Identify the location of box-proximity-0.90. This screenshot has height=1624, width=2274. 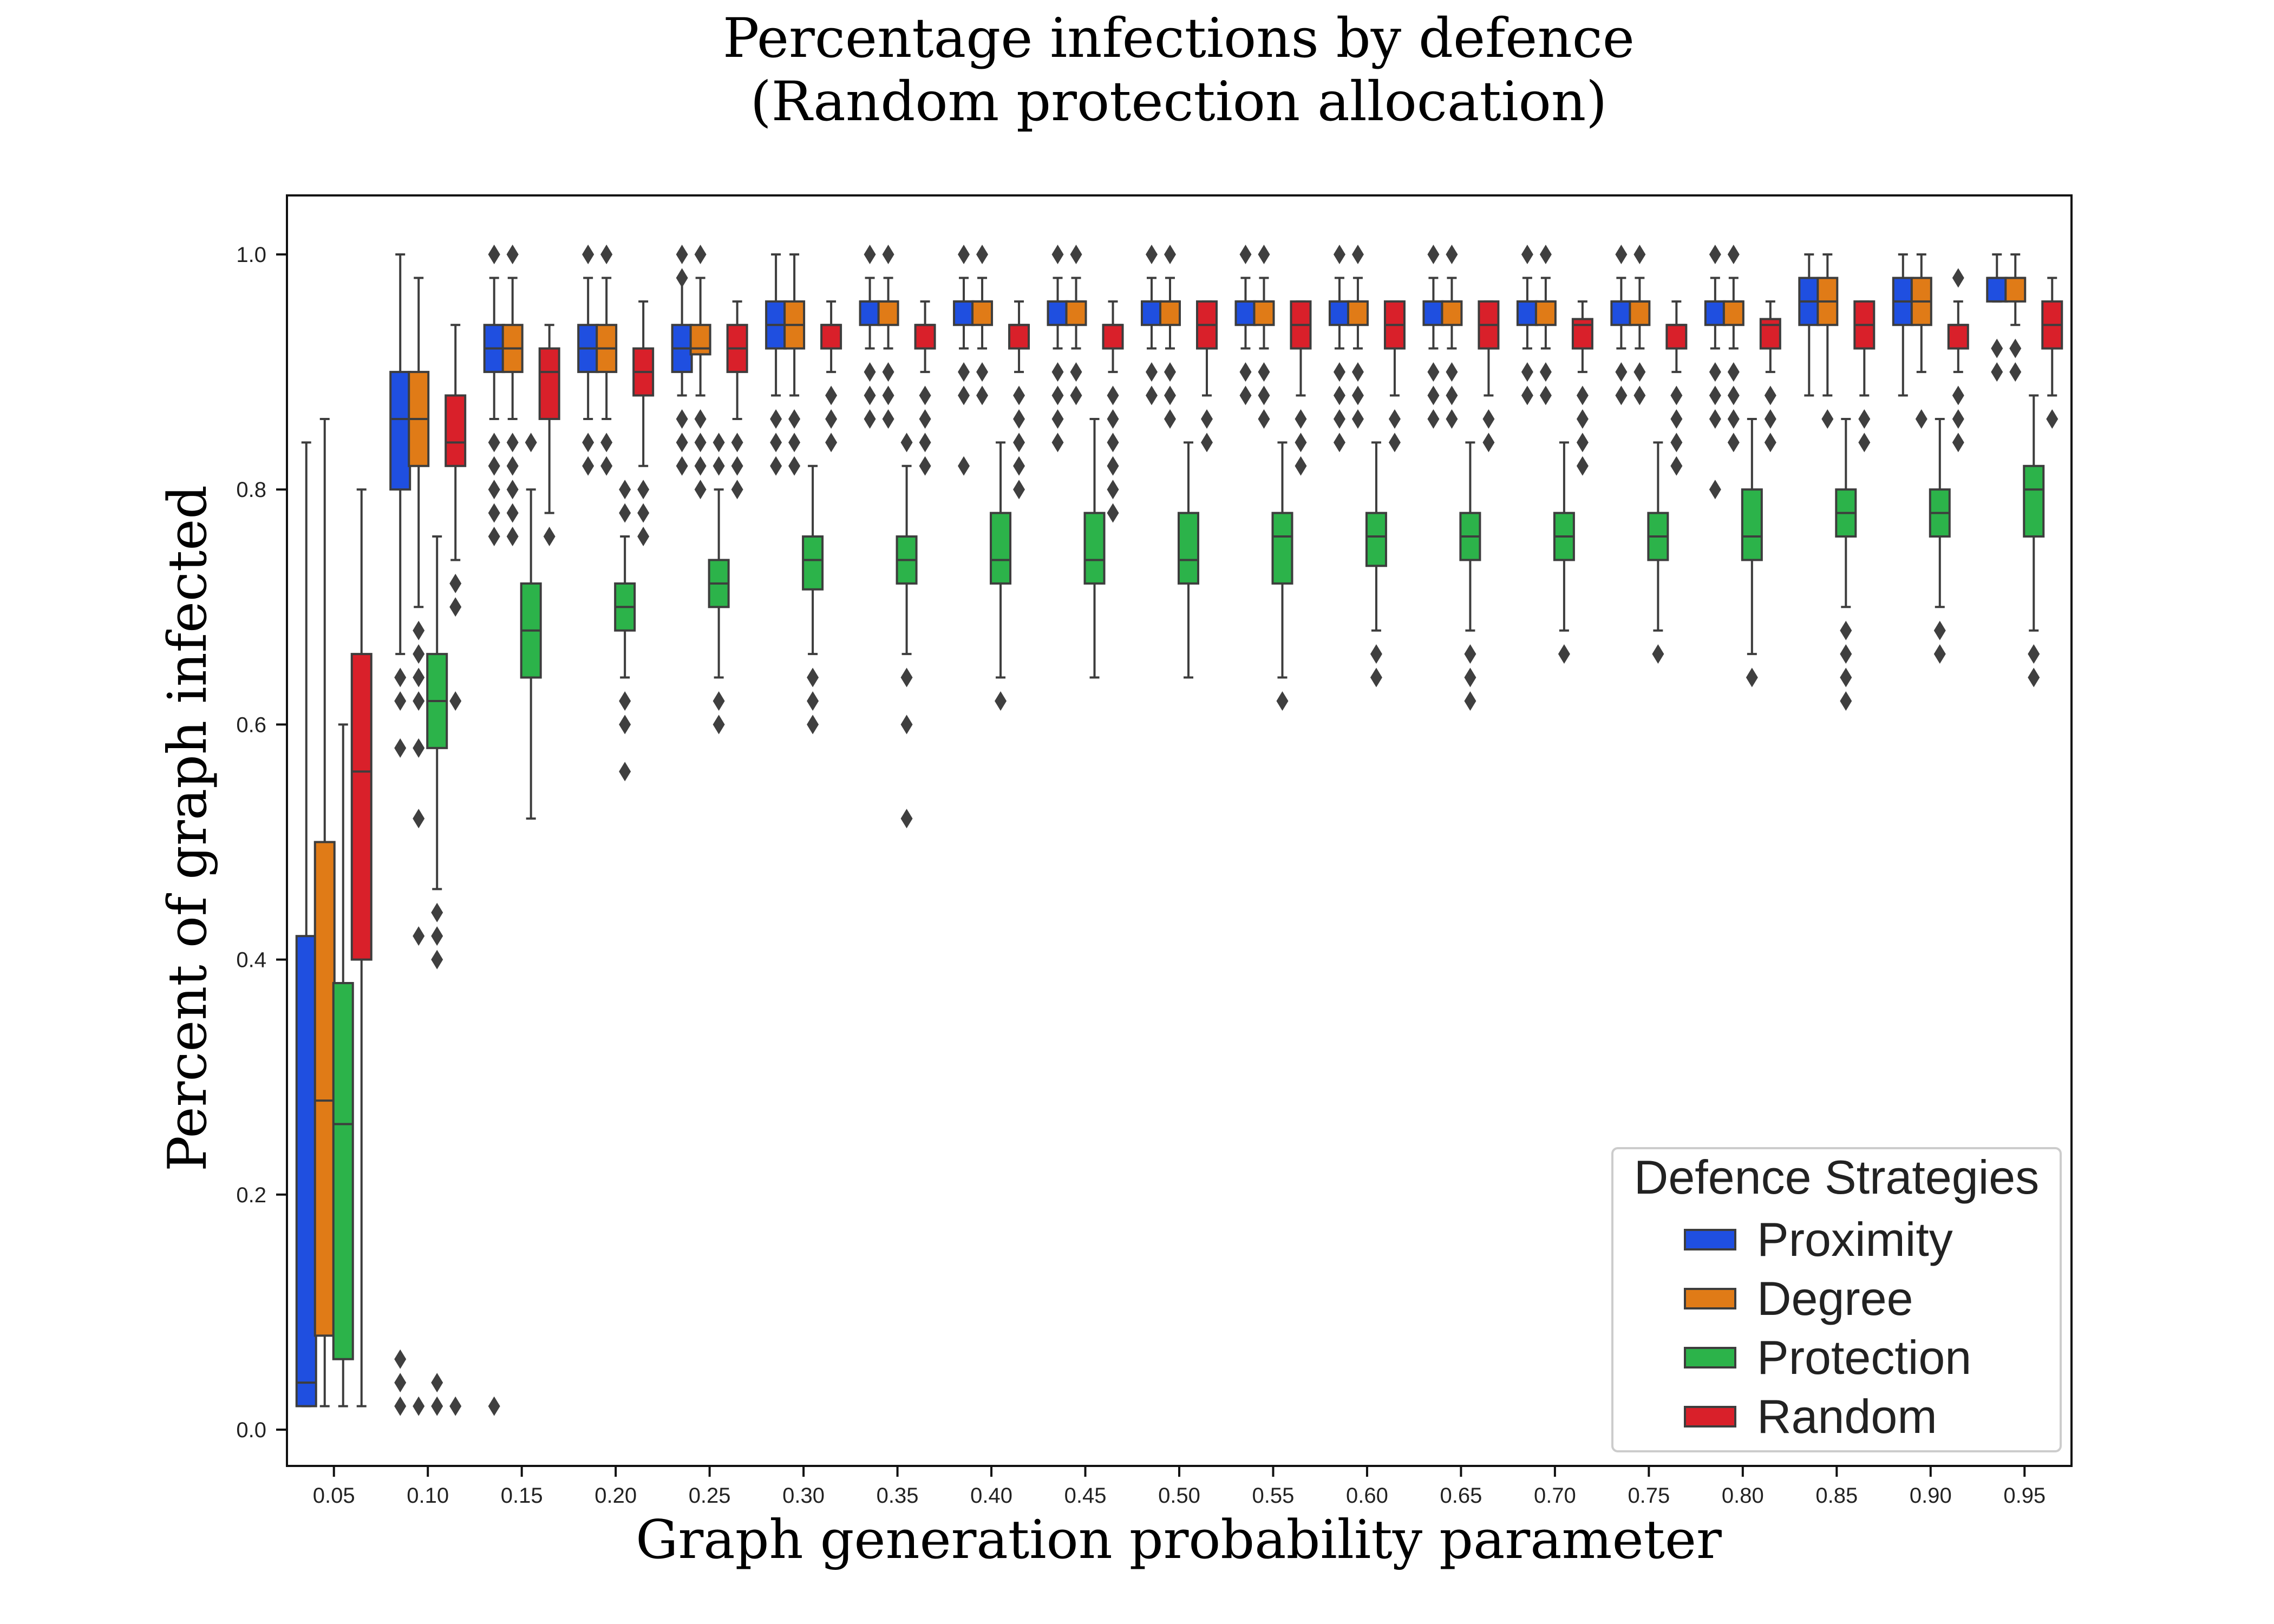
(1903, 325).